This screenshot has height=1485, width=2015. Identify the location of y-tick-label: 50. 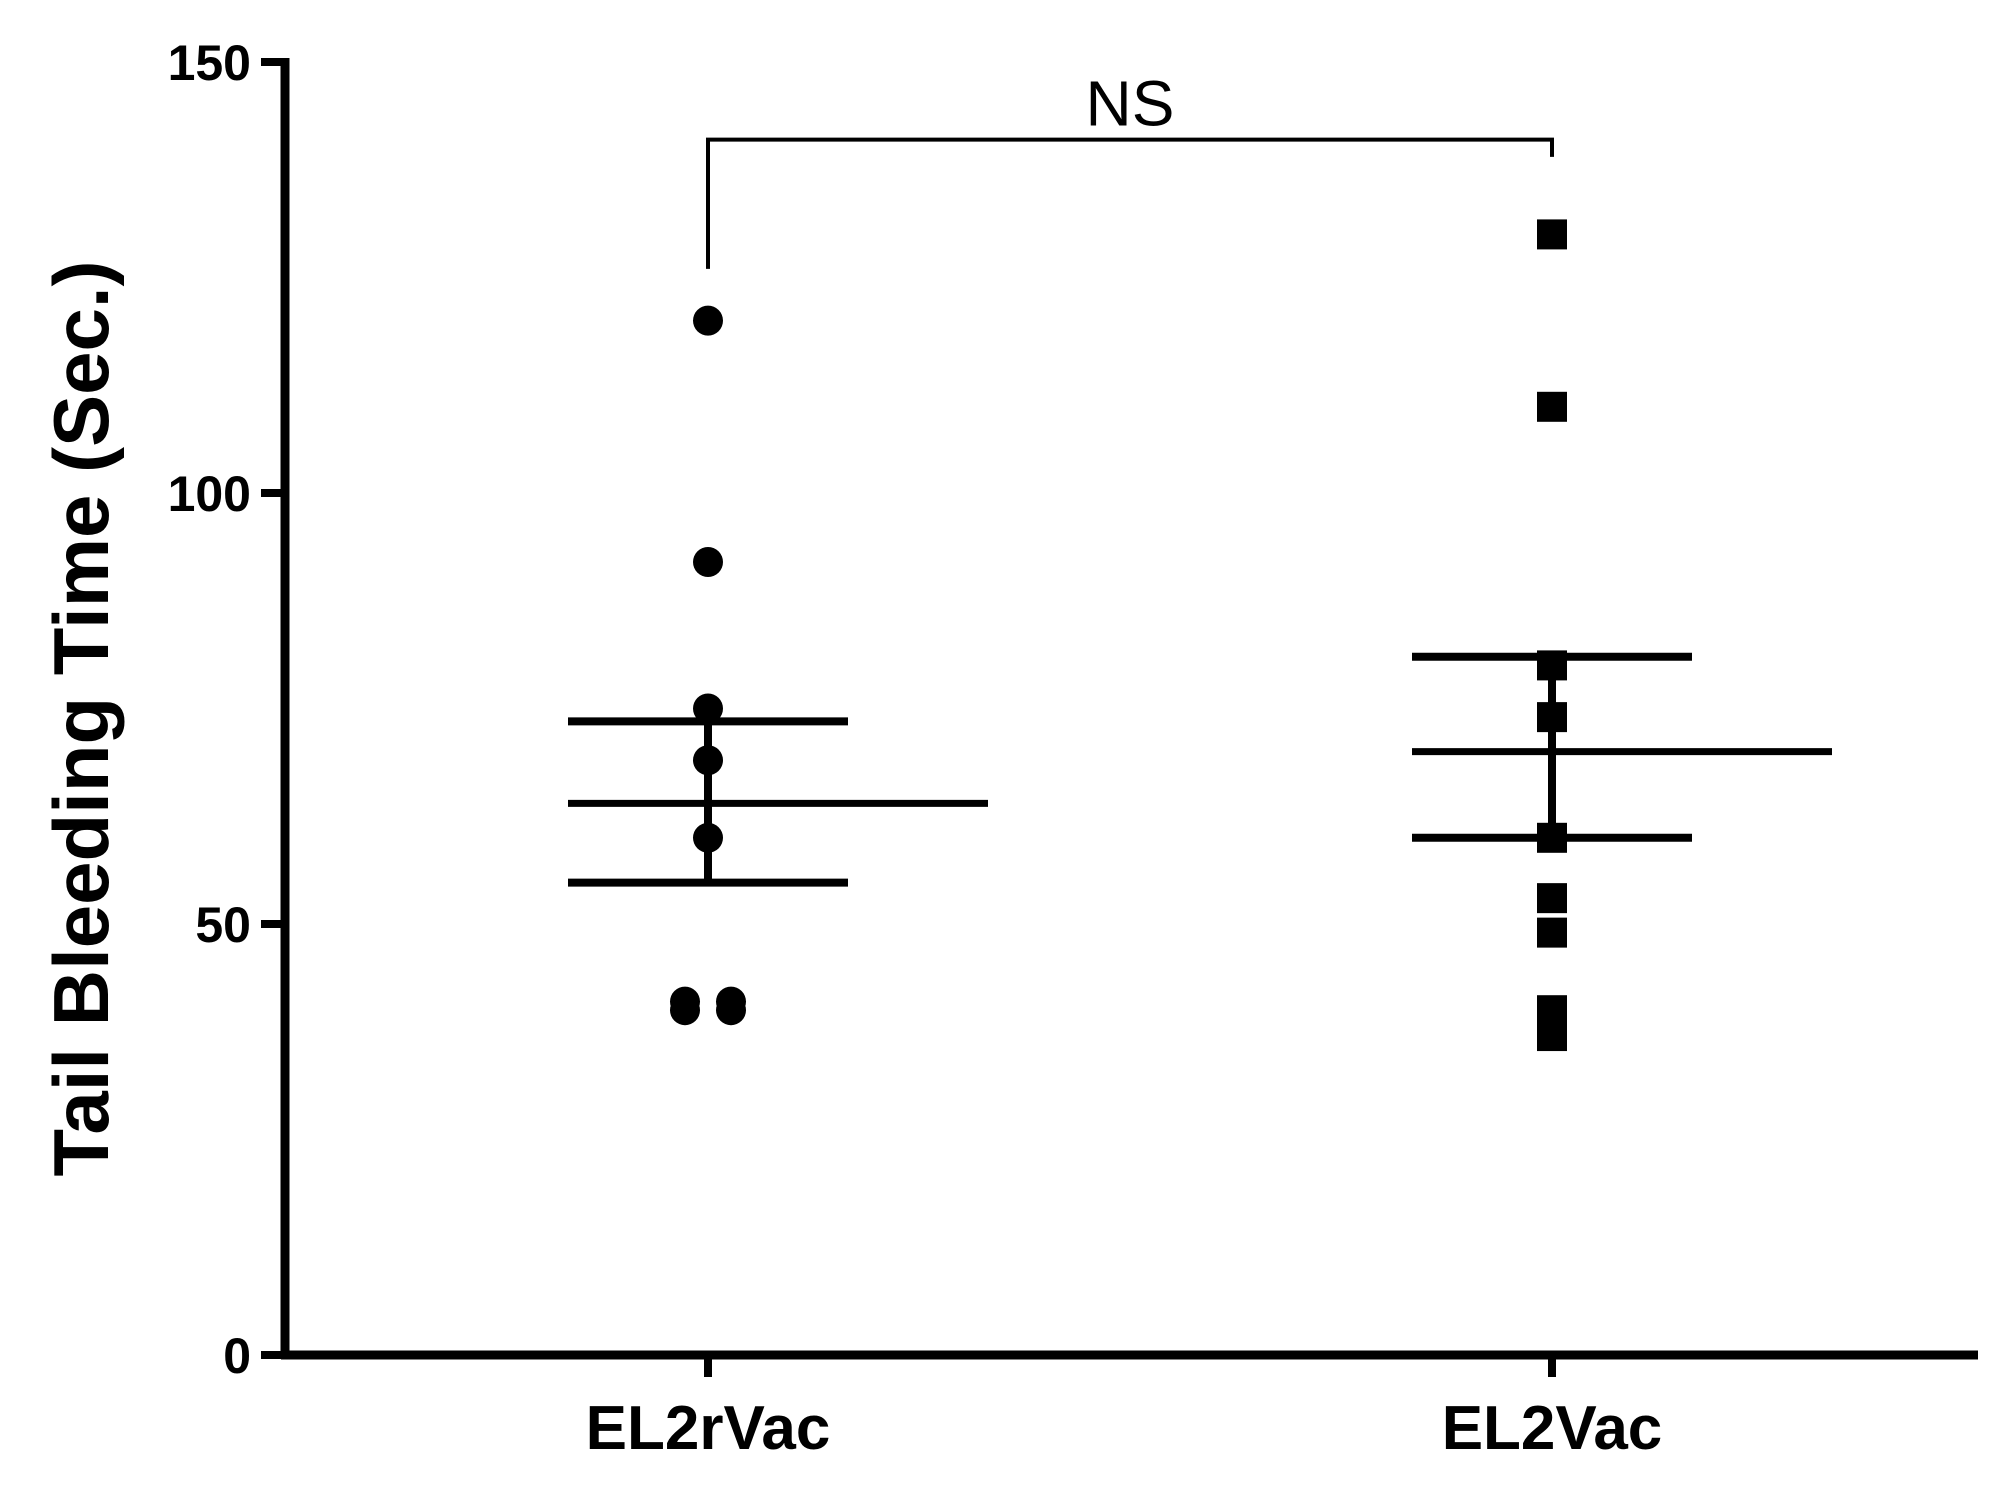
(223, 925).